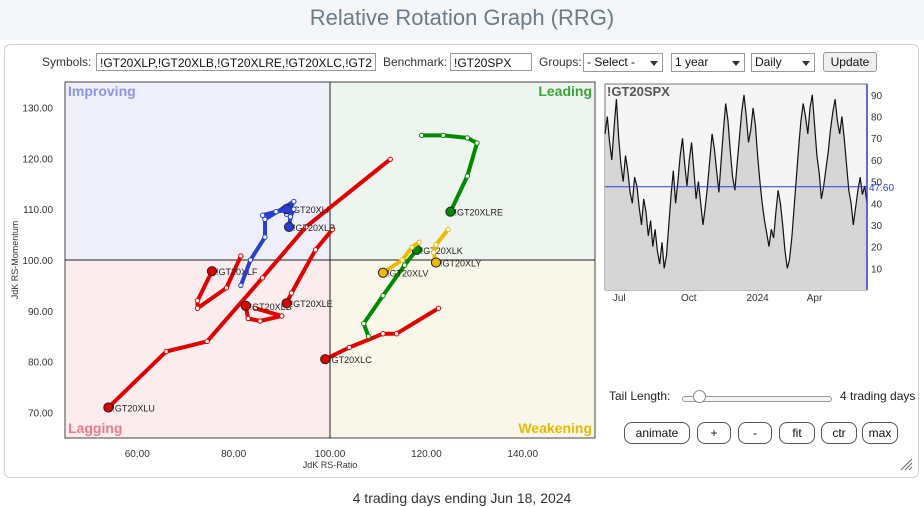  What do you see at coordinates (797, 433) in the screenshot?
I see `fit-button: fit` at bounding box center [797, 433].